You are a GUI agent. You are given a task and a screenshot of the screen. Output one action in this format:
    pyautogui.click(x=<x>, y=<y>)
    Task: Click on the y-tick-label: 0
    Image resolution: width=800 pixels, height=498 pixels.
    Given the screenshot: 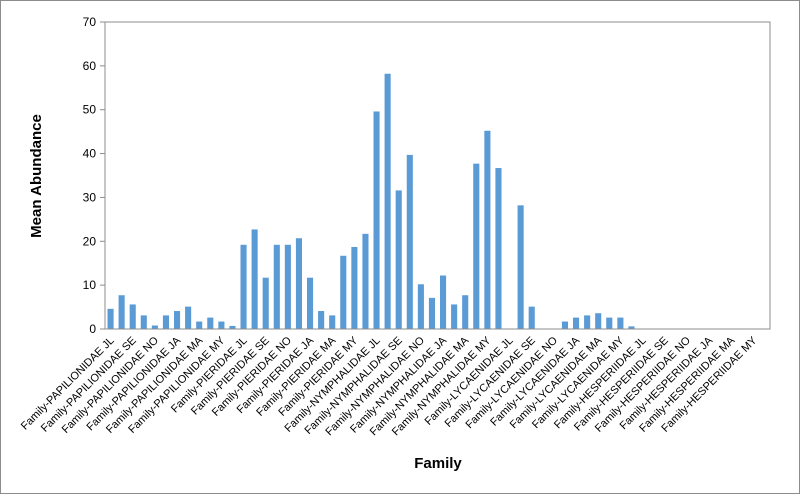 What is the action you would take?
    pyautogui.click(x=92, y=329)
    